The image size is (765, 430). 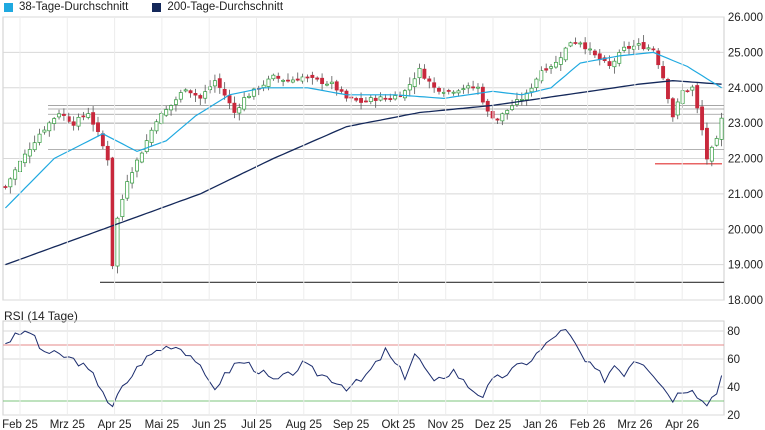 What do you see at coordinates (398, 424) in the screenshot?
I see `x-tick-label: Okt 25` at bounding box center [398, 424].